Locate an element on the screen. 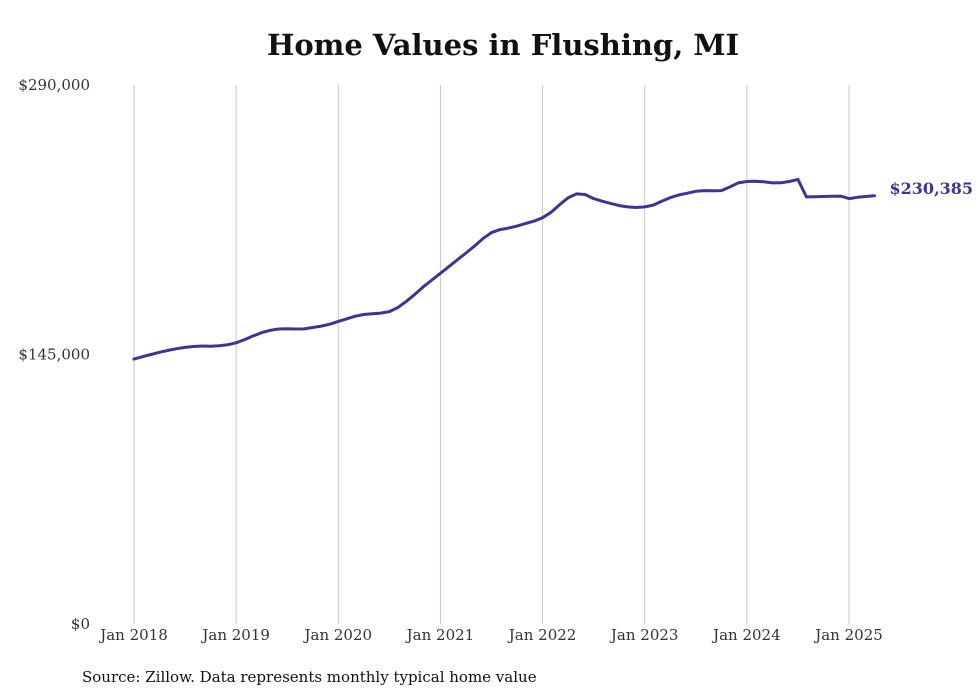 This screenshot has width=980, height=699. last-value-label: $230,385 is located at coordinates (932, 188).